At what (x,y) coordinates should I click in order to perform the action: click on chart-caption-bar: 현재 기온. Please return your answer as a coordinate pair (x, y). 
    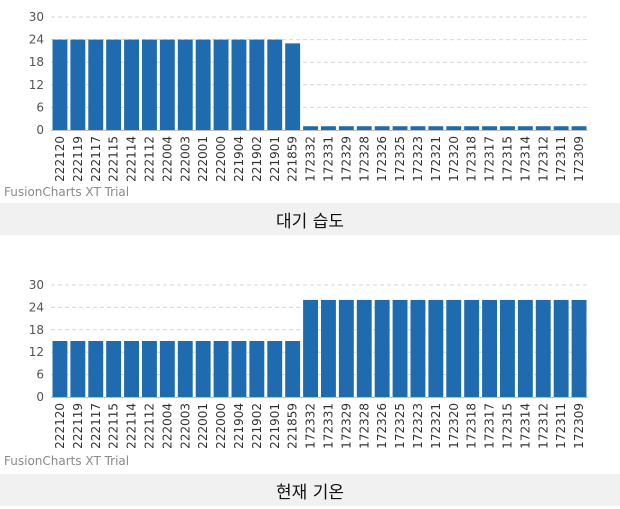
    Looking at the image, I should click on (310, 490).